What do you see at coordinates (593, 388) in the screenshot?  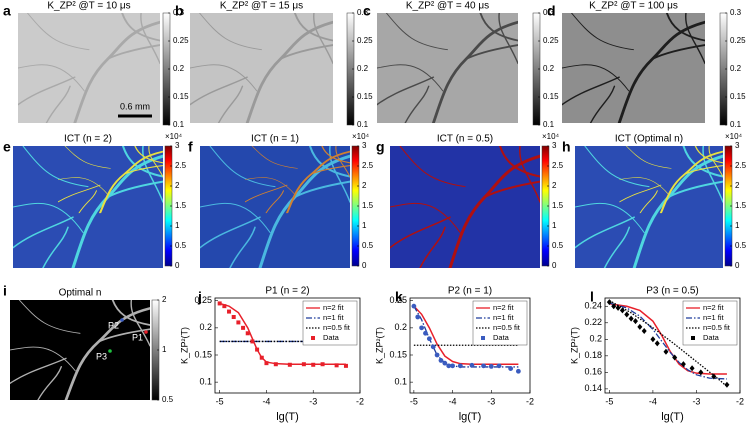 I see `y-tick-label: 0.14` at bounding box center [593, 388].